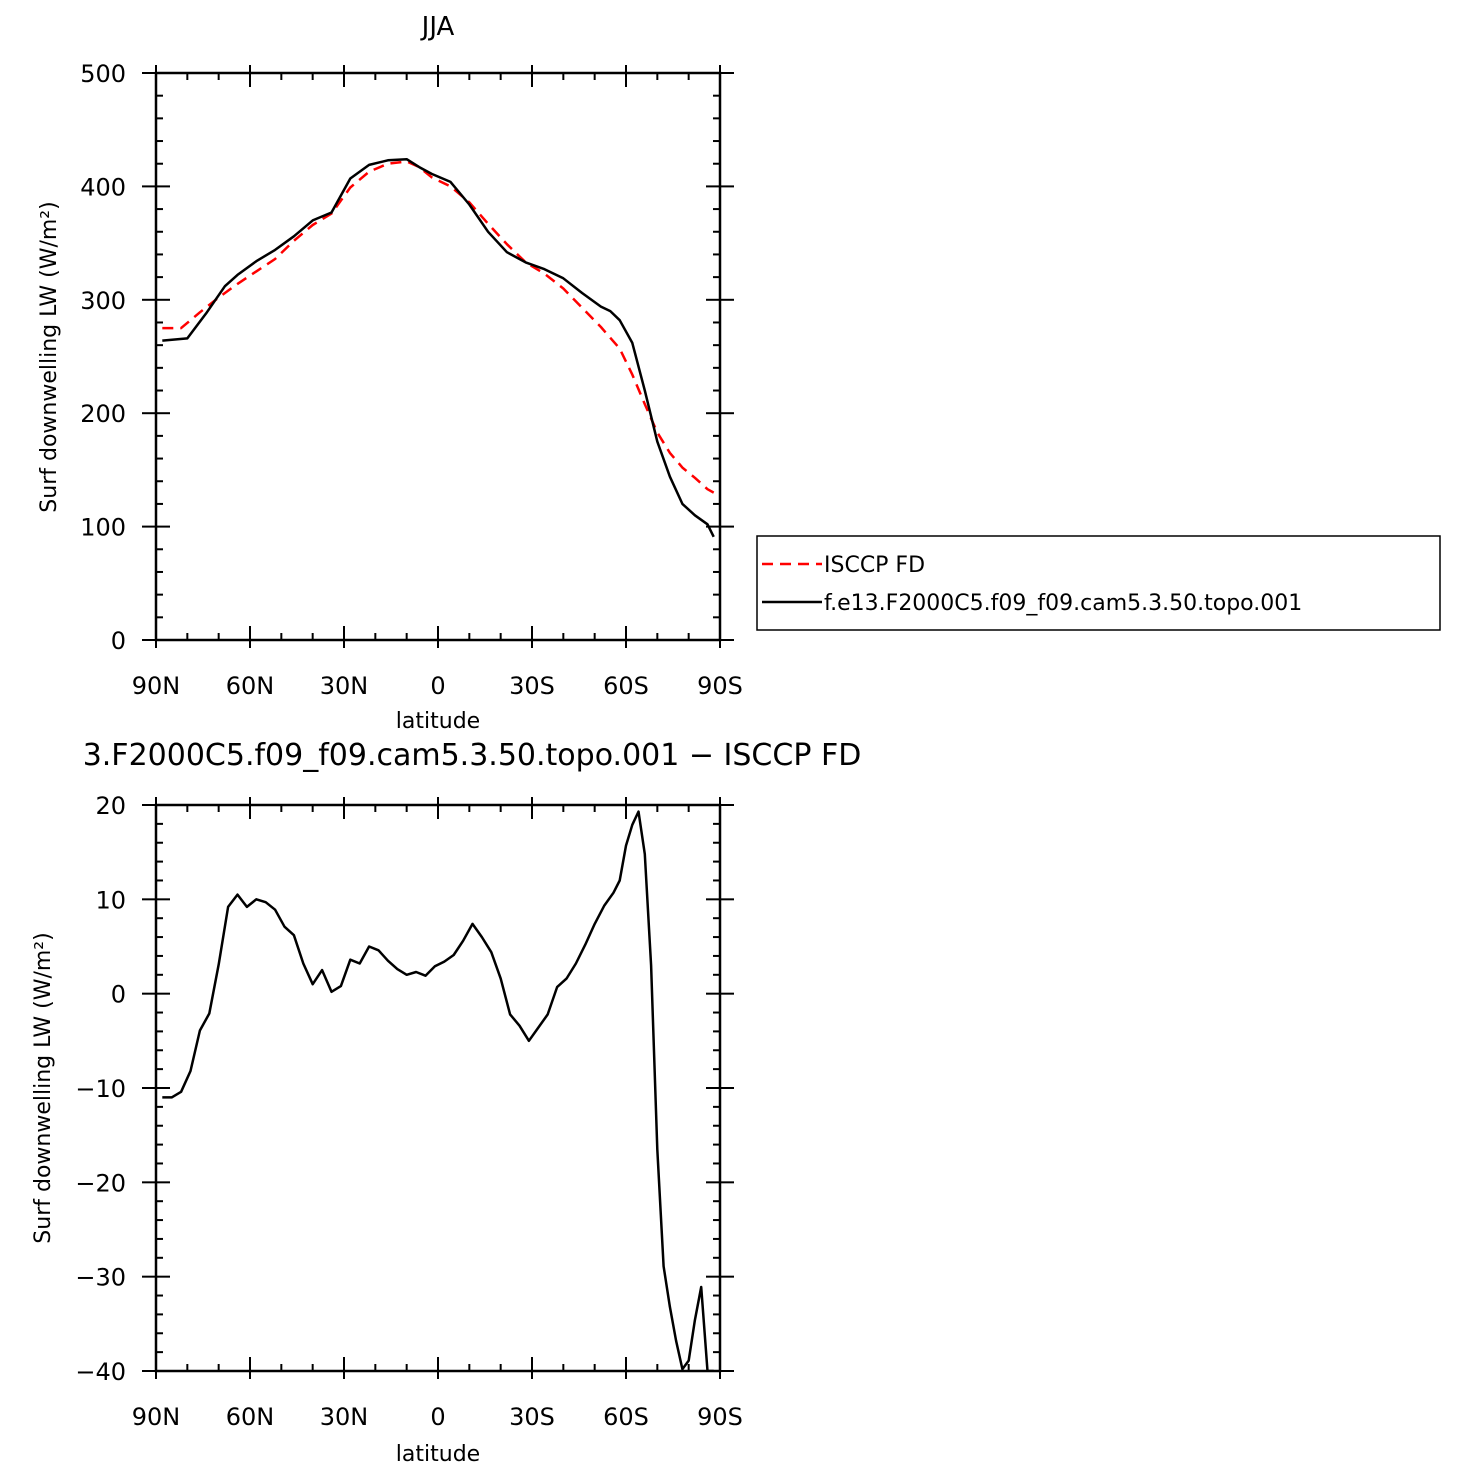 The height and width of the screenshot is (1474, 1472). What do you see at coordinates (344, 686) in the screenshot?
I see `top-x-tick-label: 30N` at bounding box center [344, 686].